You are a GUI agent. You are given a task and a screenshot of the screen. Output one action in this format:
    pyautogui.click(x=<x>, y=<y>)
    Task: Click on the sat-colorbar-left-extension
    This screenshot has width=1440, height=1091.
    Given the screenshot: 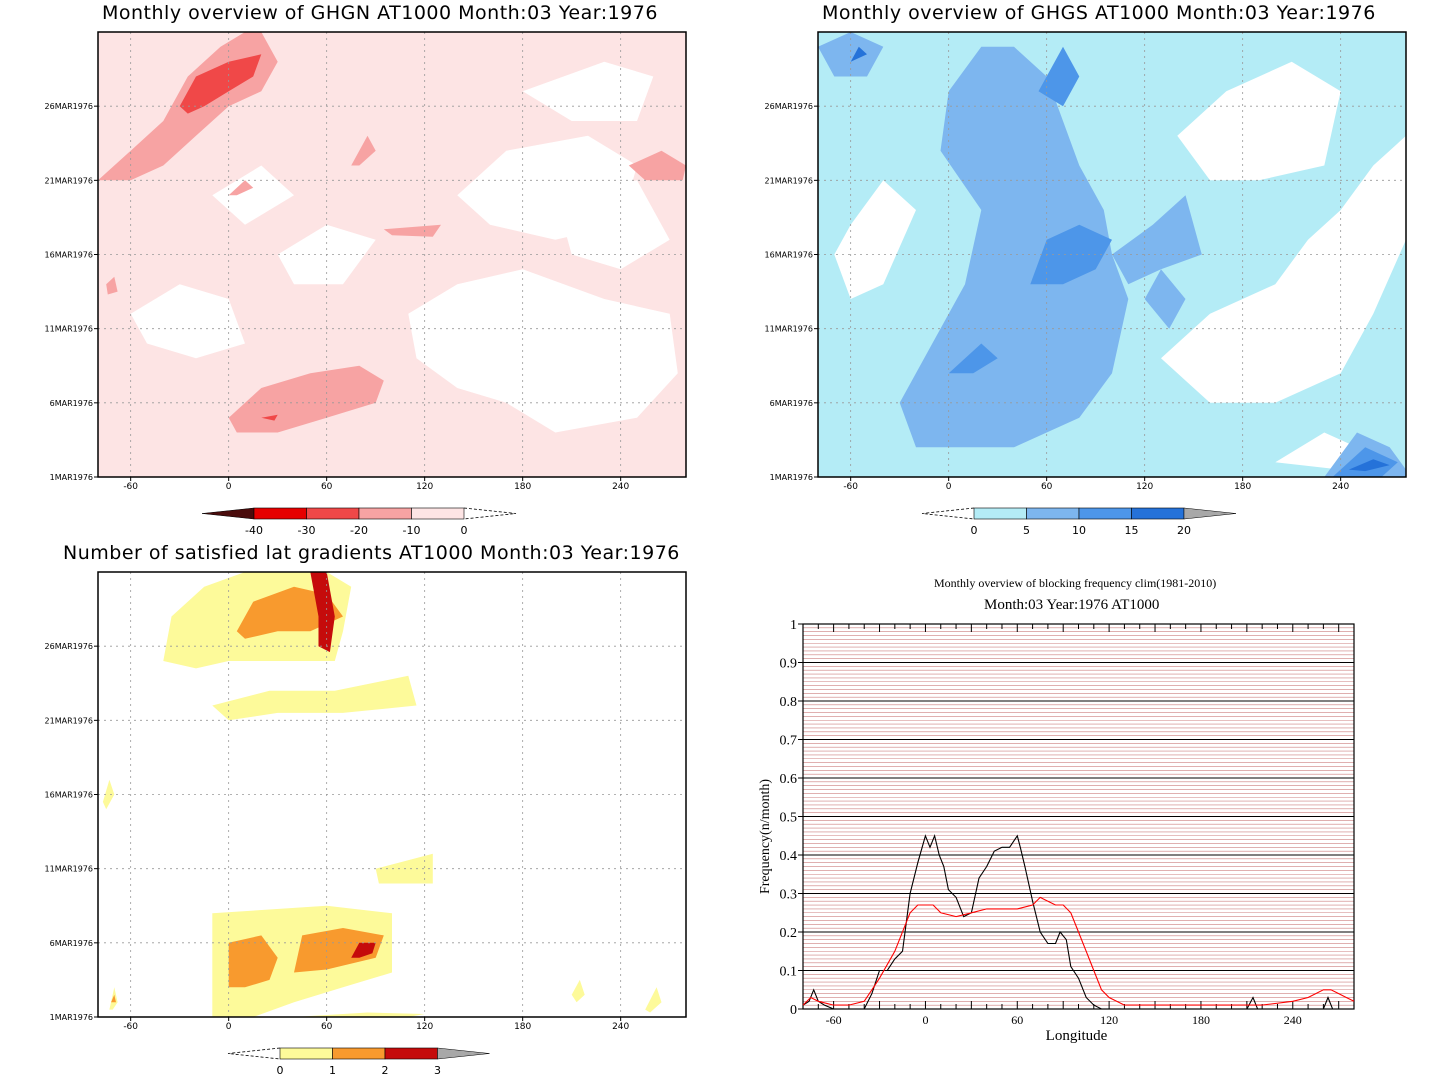 What is the action you would take?
    pyautogui.click(x=254, y=1053)
    